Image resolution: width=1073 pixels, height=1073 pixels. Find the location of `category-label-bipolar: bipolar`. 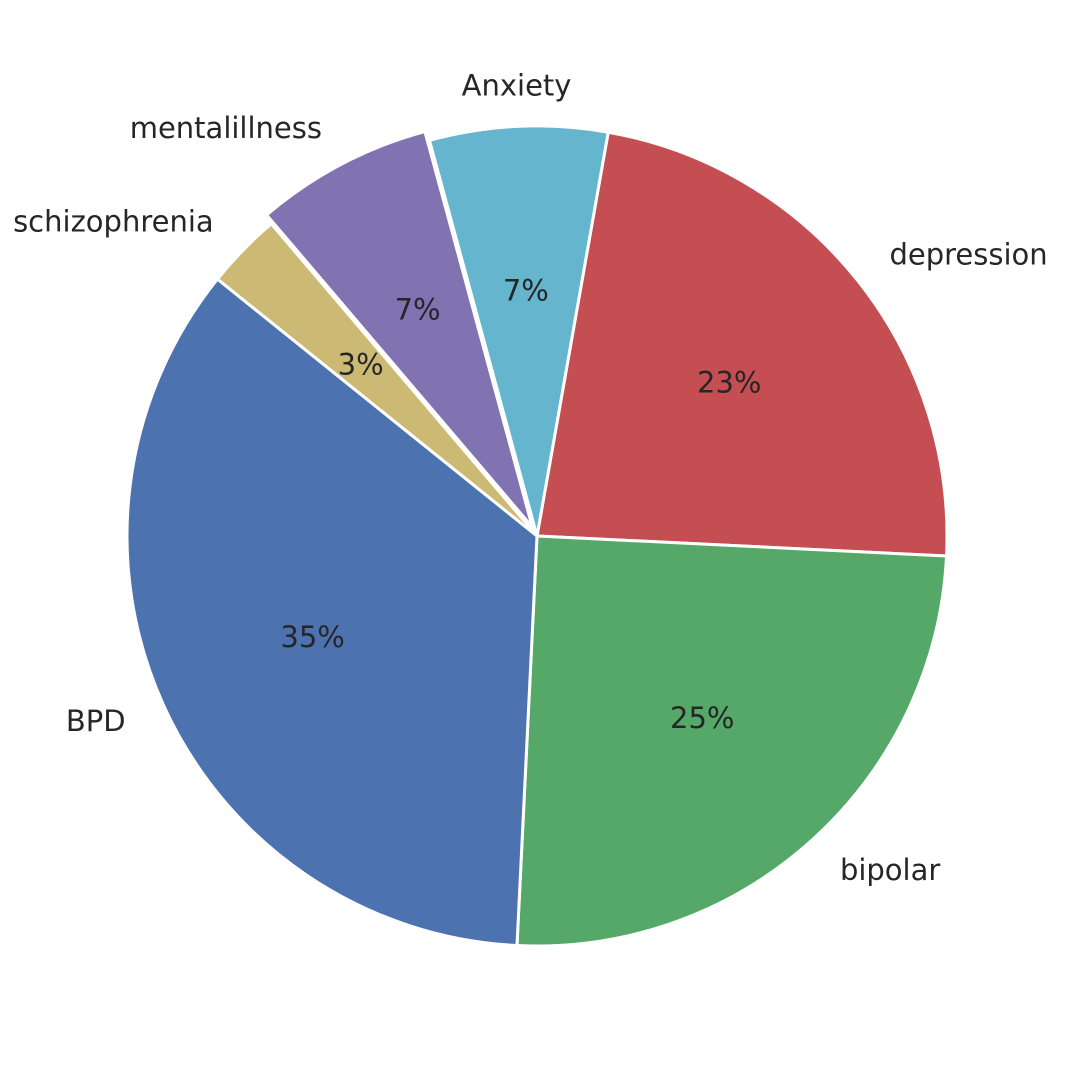

category-label-bipolar: bipolar is located at coordinates (890, 870).